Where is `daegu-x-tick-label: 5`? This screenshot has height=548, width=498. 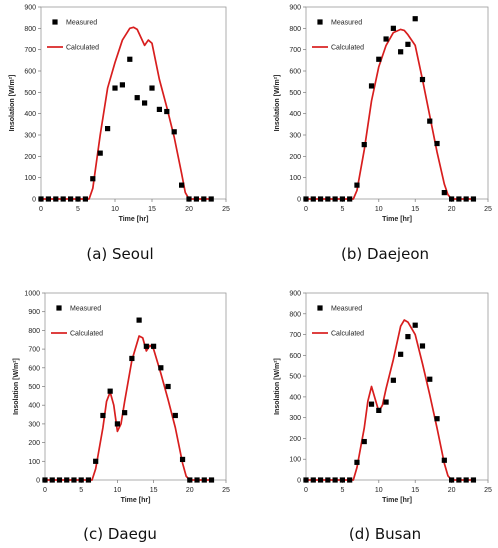
daegu-x-tick-label: 5 is located at coordinates (81, 490).